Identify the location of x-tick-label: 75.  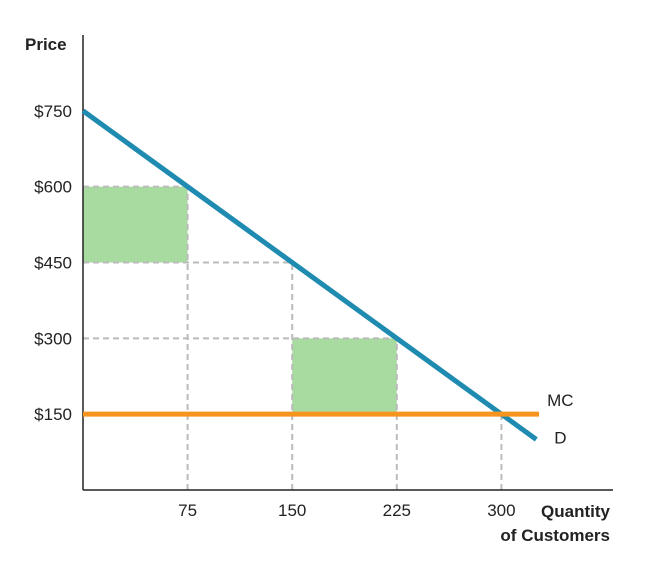
(187, 510).